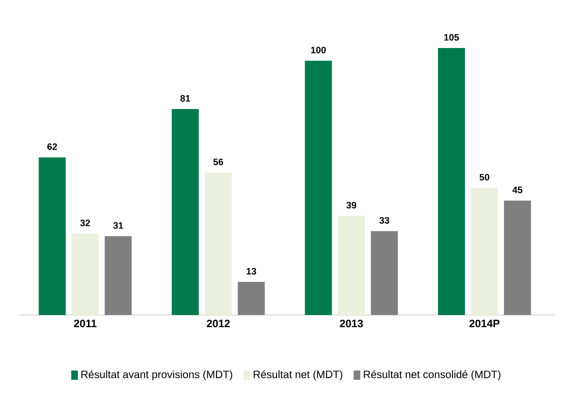 This screenshot has width=562, height=410. What do you see at coordinates (484, 324) in the screenshot?
I see `x-tick-label: 2014P` at bounding box center [484, 324].